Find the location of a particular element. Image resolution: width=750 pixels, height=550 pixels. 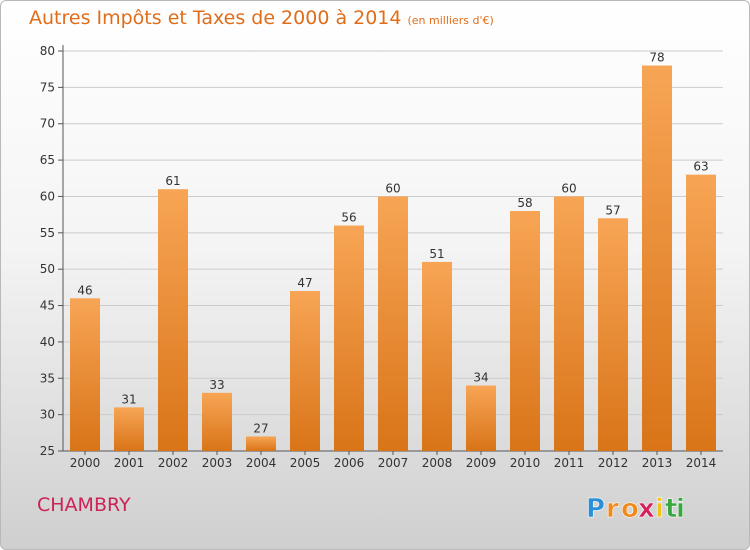

x-tick-label: 2009 is located at coordinates (481, 463).